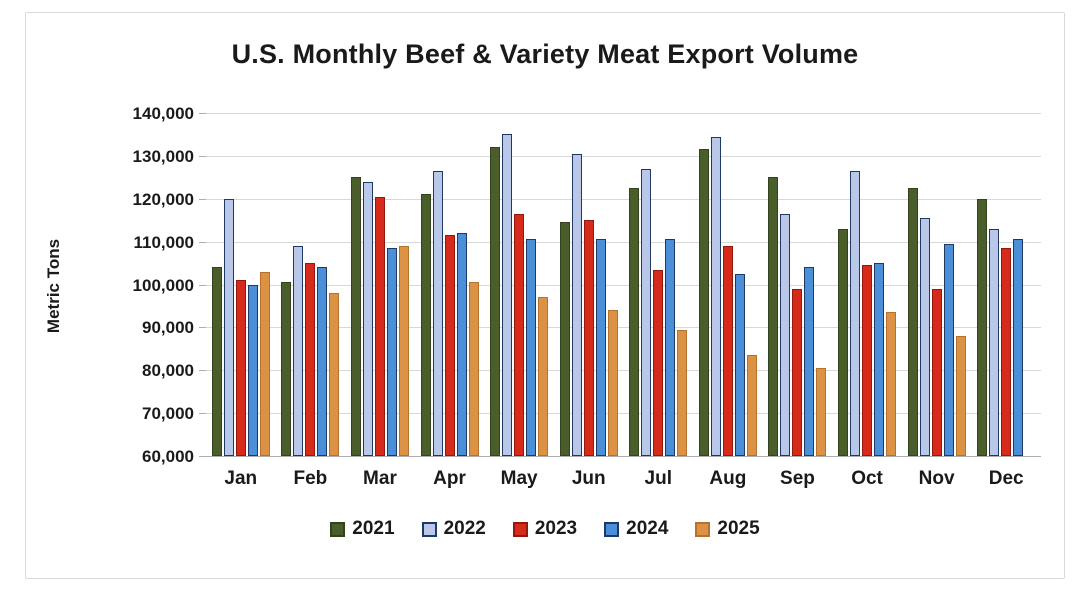  Describe the element at coordinates (797, 478) in the screenshot. I see `x-axis-label-sep: Sep` at that location.